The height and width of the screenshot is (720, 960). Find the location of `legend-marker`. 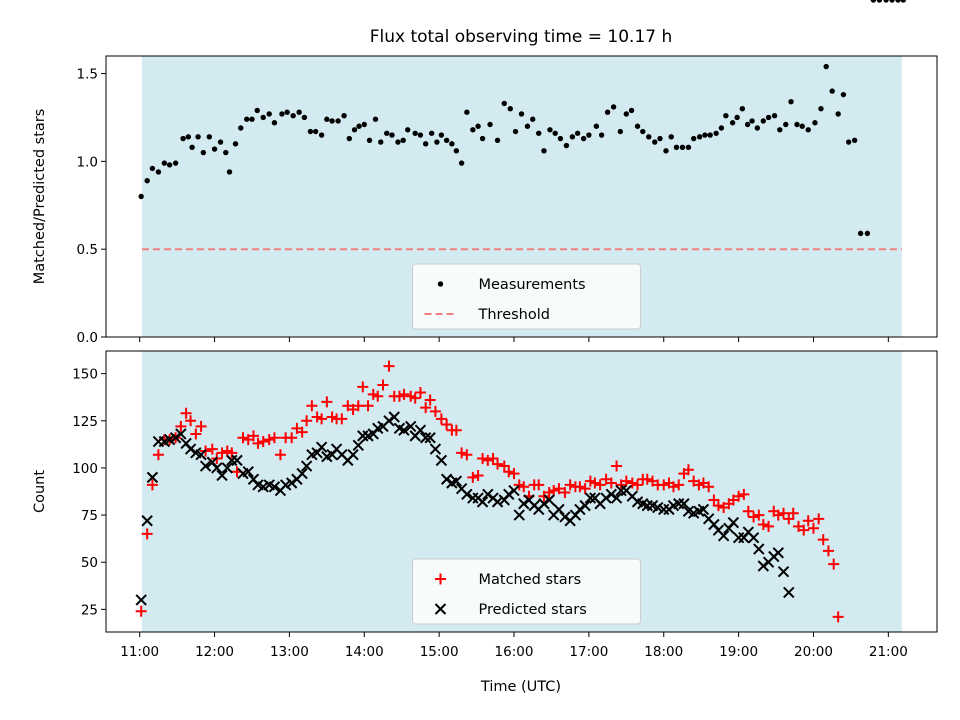

legend-marker is located at coordinates (440, 579).